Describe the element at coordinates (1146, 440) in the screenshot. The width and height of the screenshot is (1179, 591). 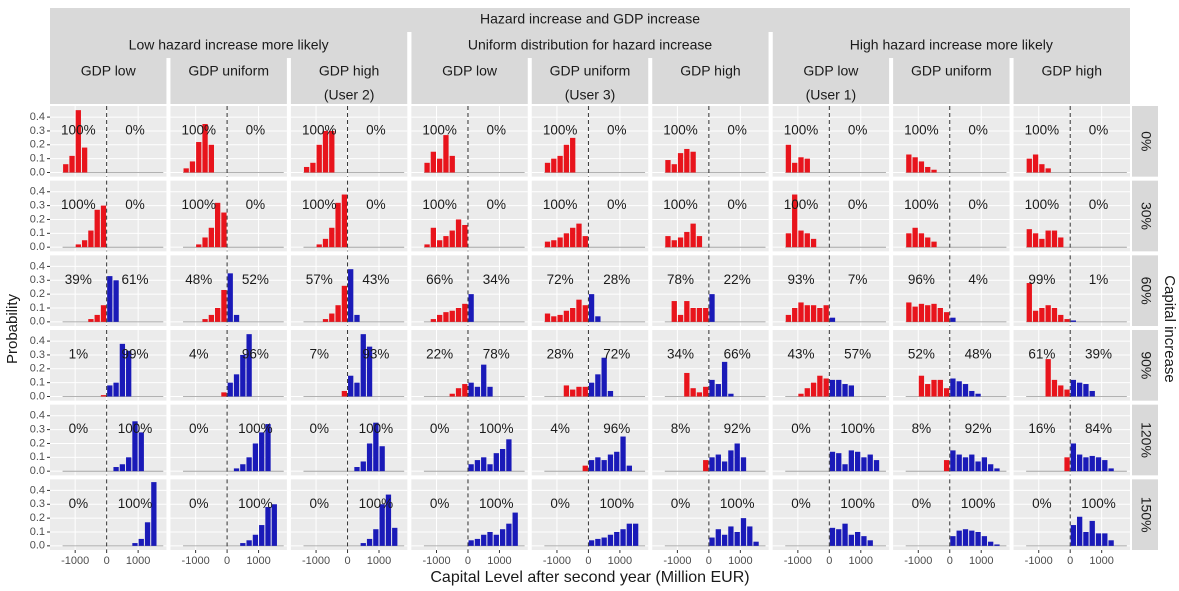
I see `row-label: 120%` at that location.